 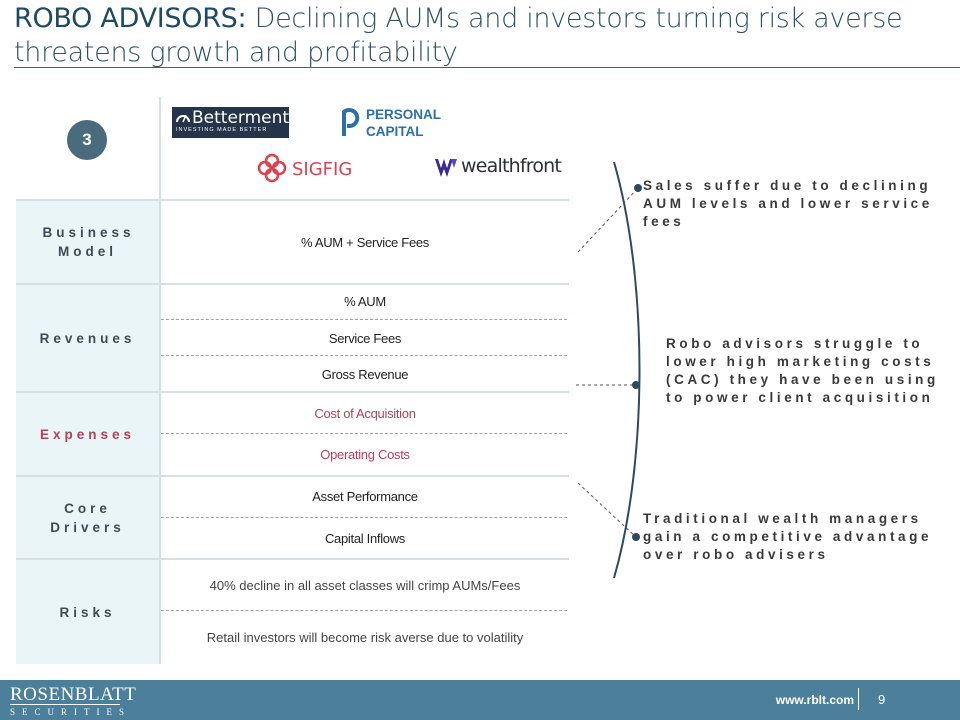 What do you see at coordinates (365, 242) in the screenshot?
I see `business-model-value: % AUM + Service Fees` at bounding box center [365, 242].